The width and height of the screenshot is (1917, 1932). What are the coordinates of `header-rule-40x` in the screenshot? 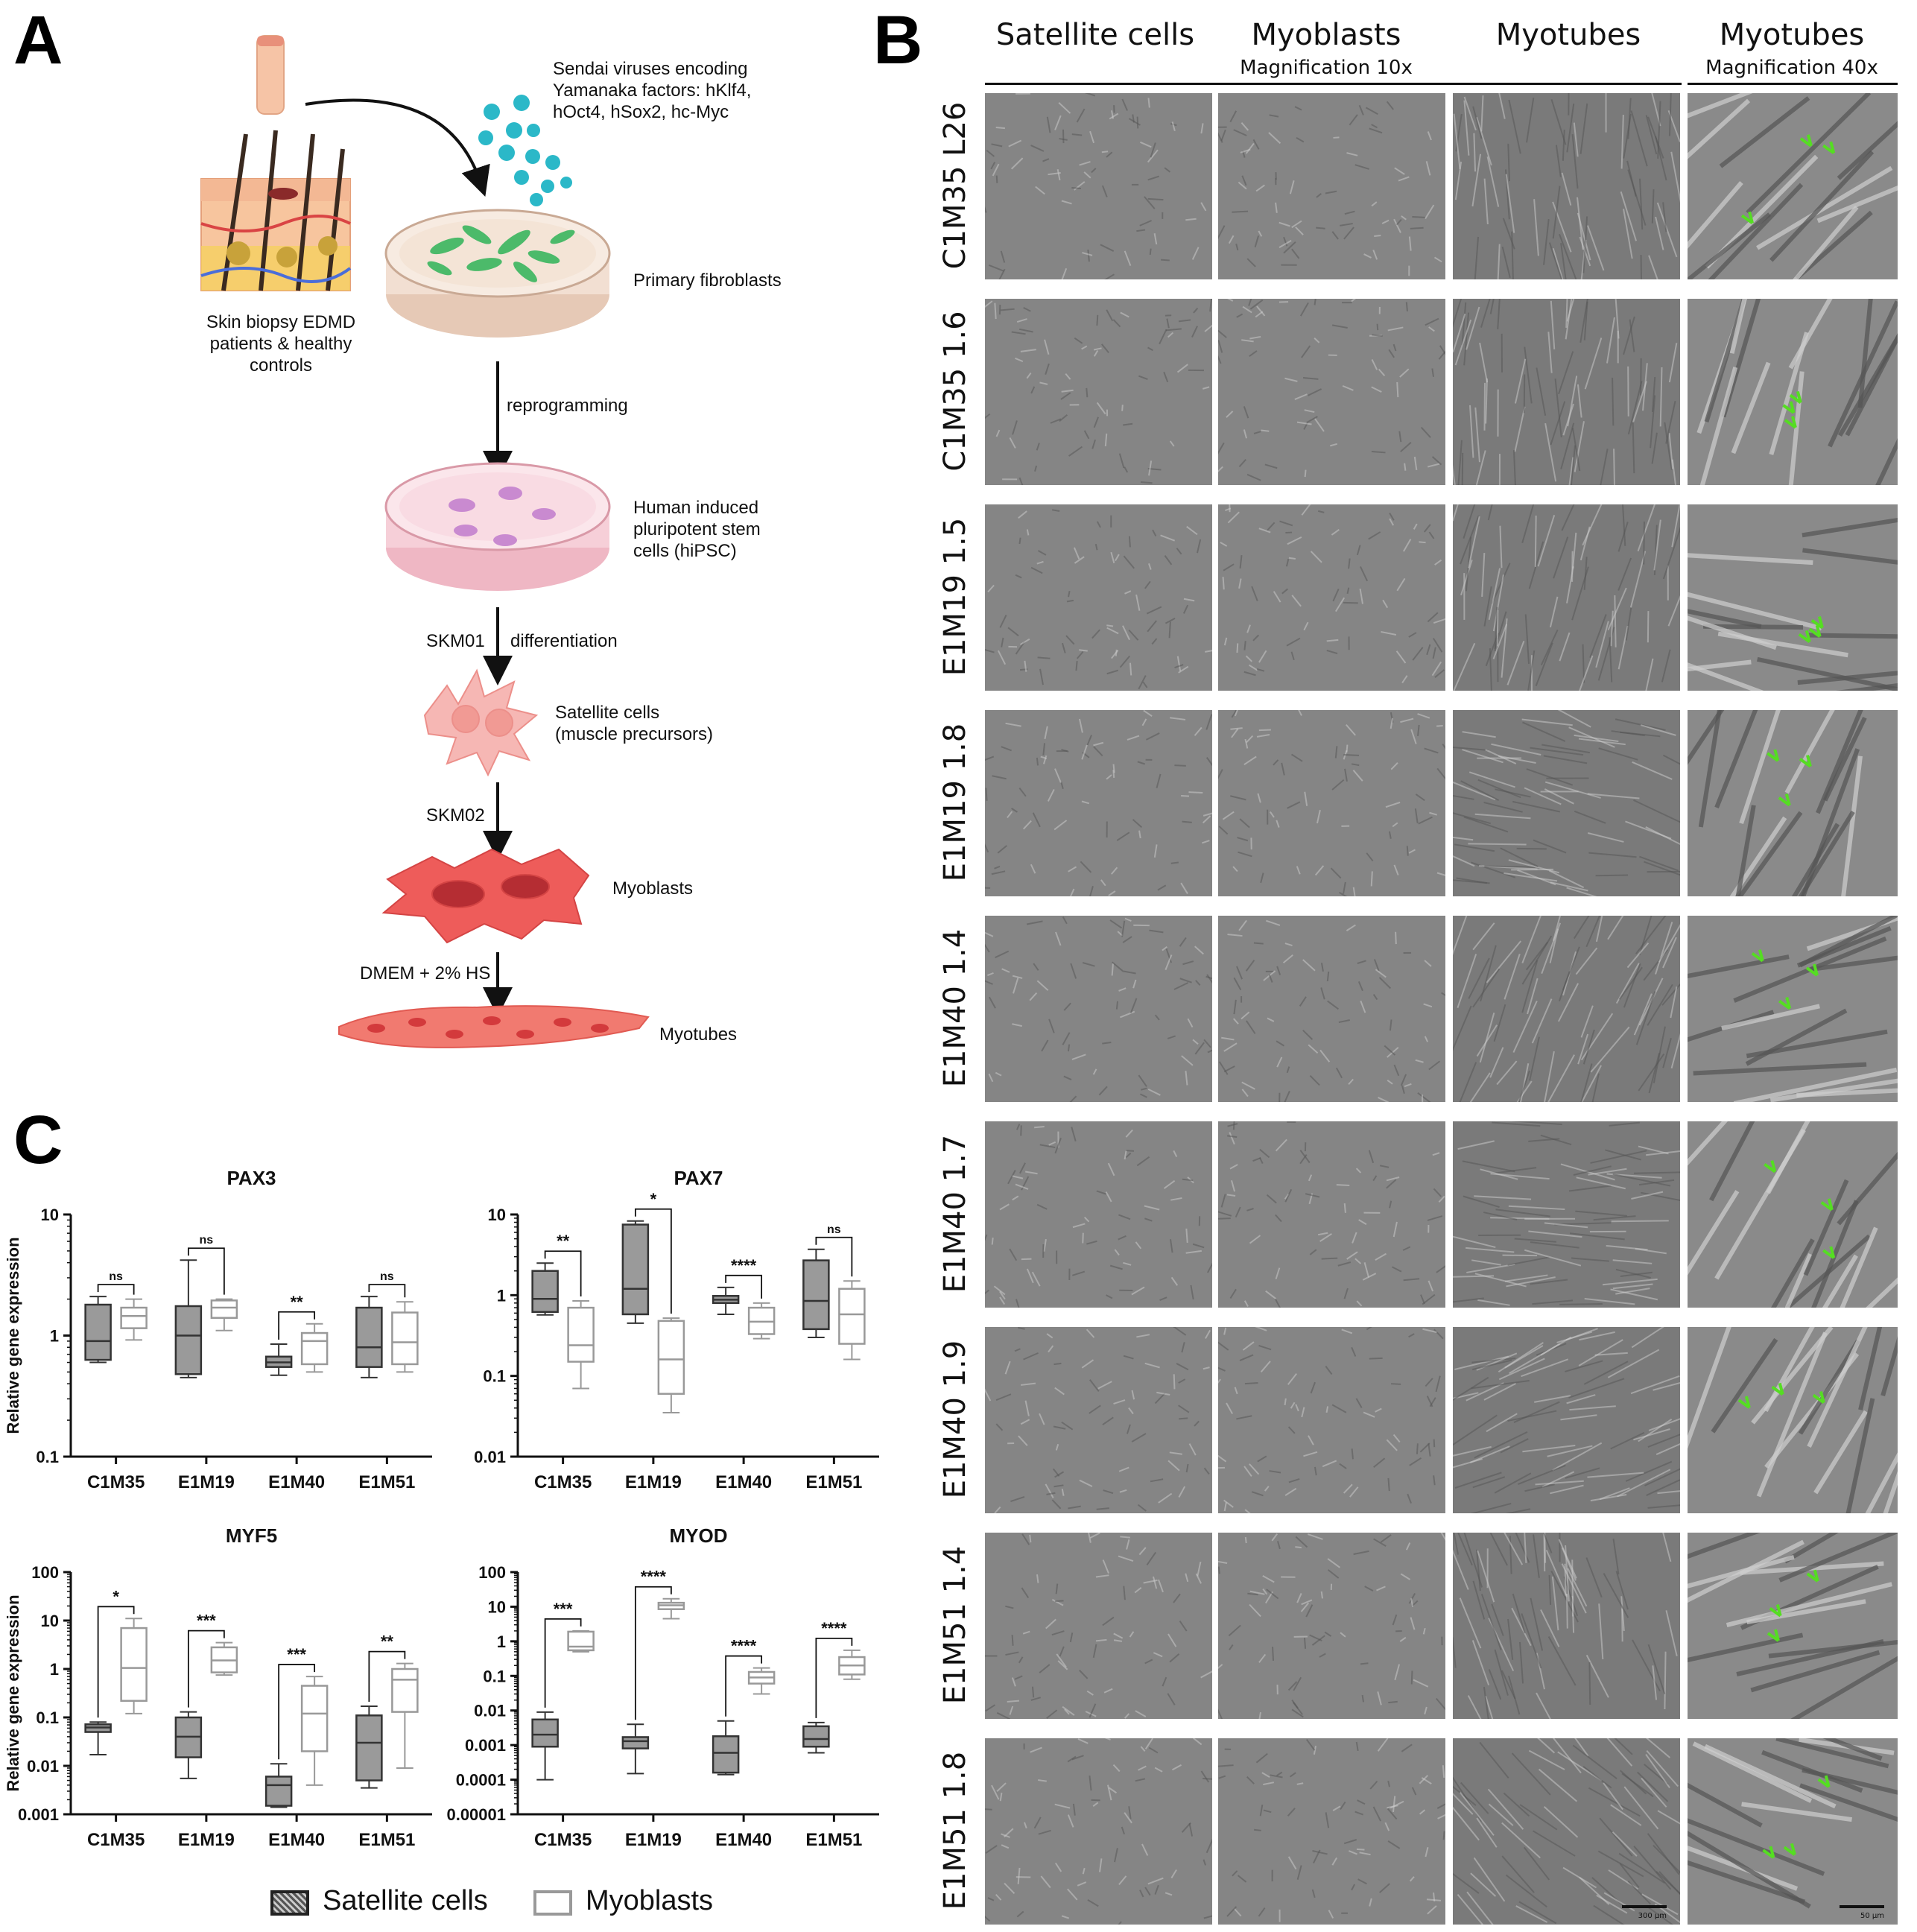 It's located at (1793, 84).